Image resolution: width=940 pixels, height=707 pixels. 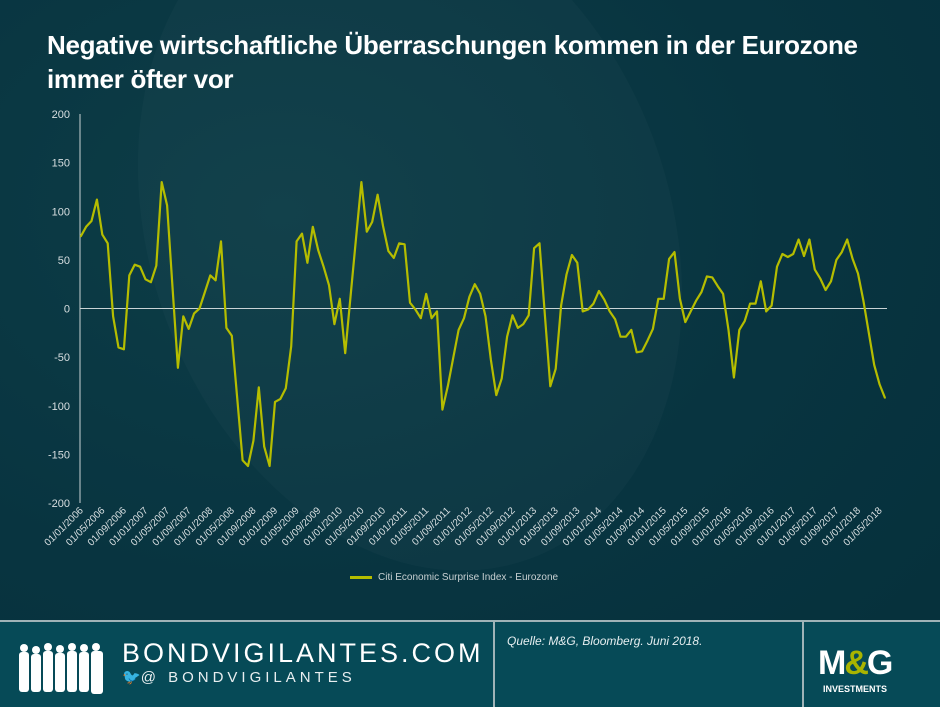 What do you see at coordinates (361, 577) in the screenshot?
I see `legend-swatch` at bounding box center [361, 577].